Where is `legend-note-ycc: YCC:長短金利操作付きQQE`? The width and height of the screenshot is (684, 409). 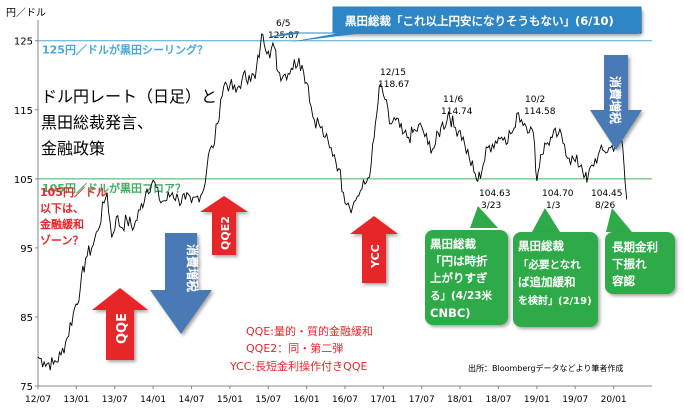
legend-note-ycc: YCC:長短金利操作付きQQE is located at coordinates (298, 366).